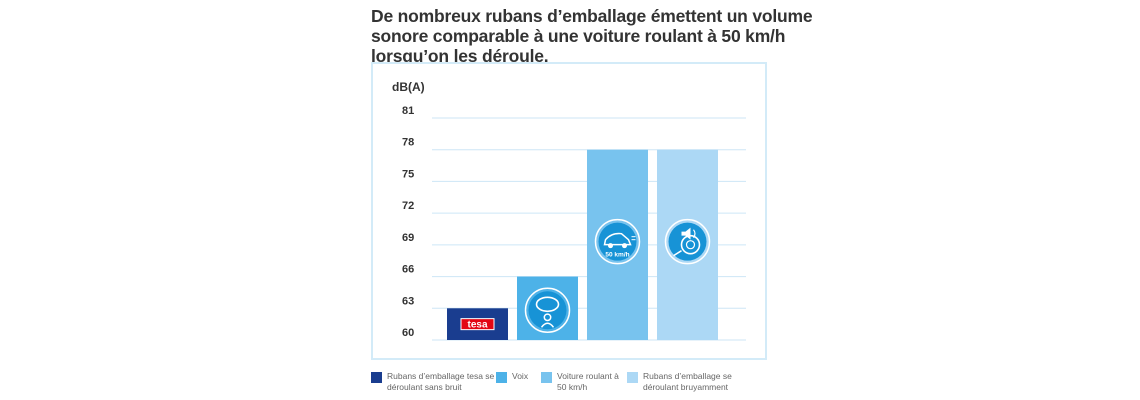 The image size is (1140, 400). I want to click on y-tick-label: 75, so click(408, 174).